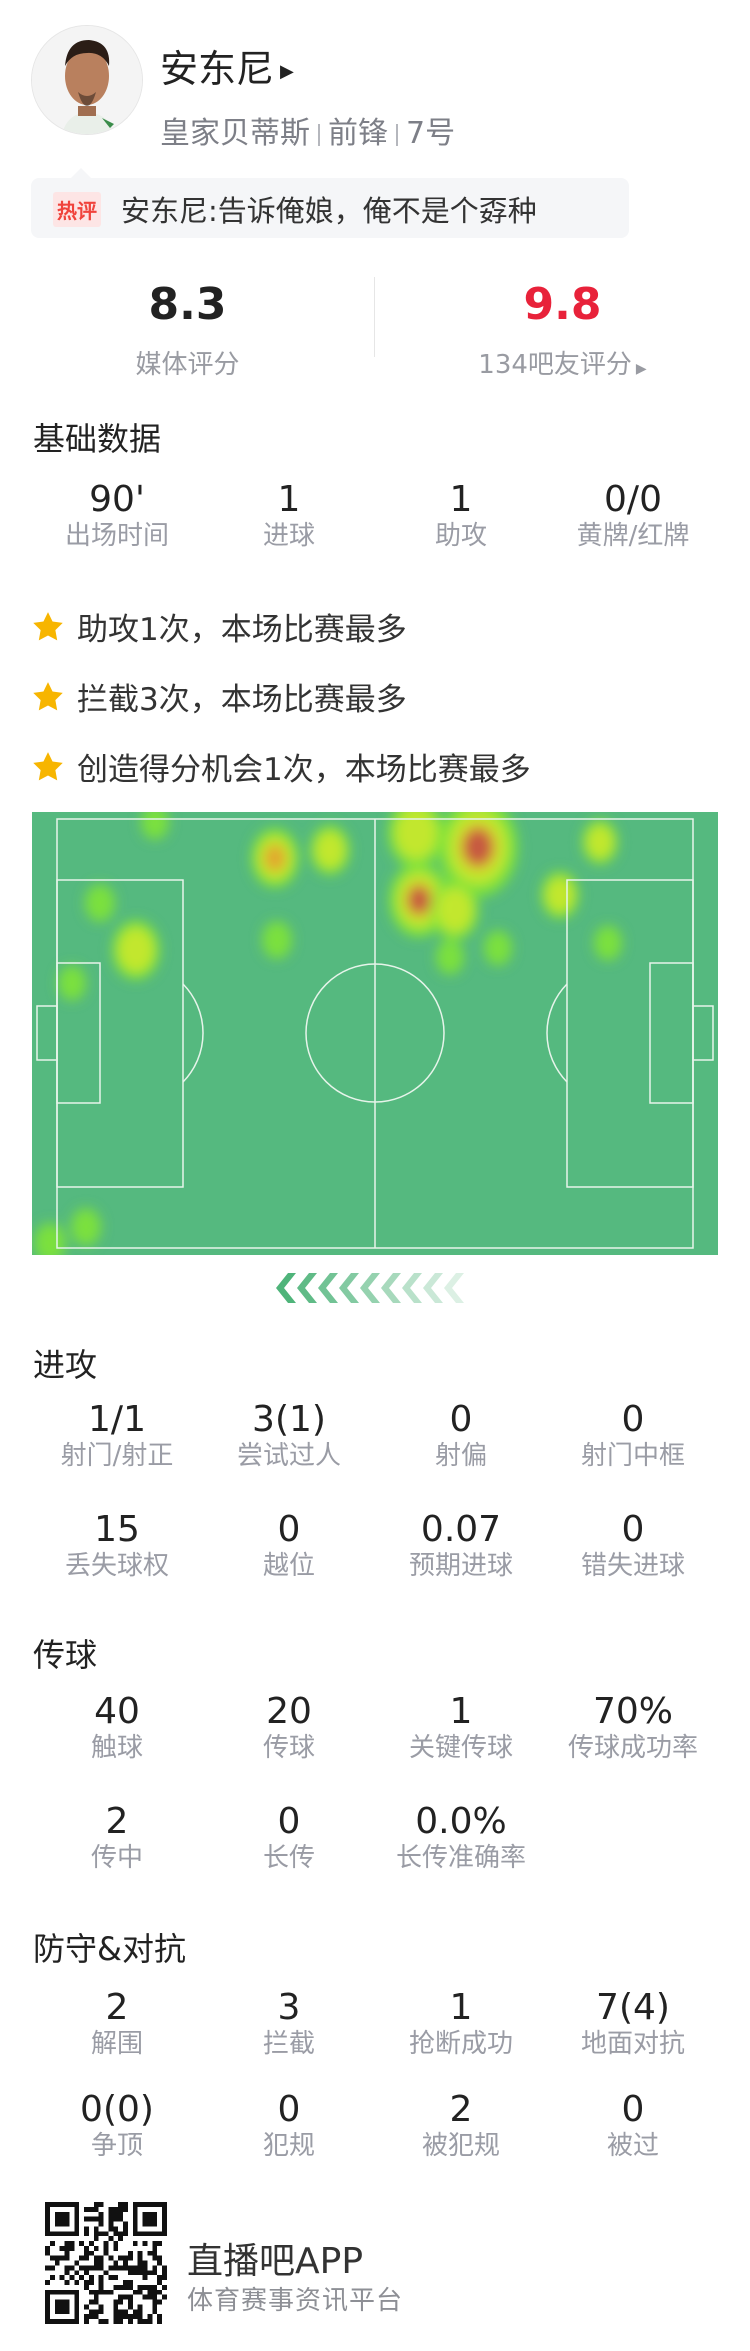 This screenshot has height=2351, width=750. I want to click on stat-value: 0.0%, so click(461, 1821).